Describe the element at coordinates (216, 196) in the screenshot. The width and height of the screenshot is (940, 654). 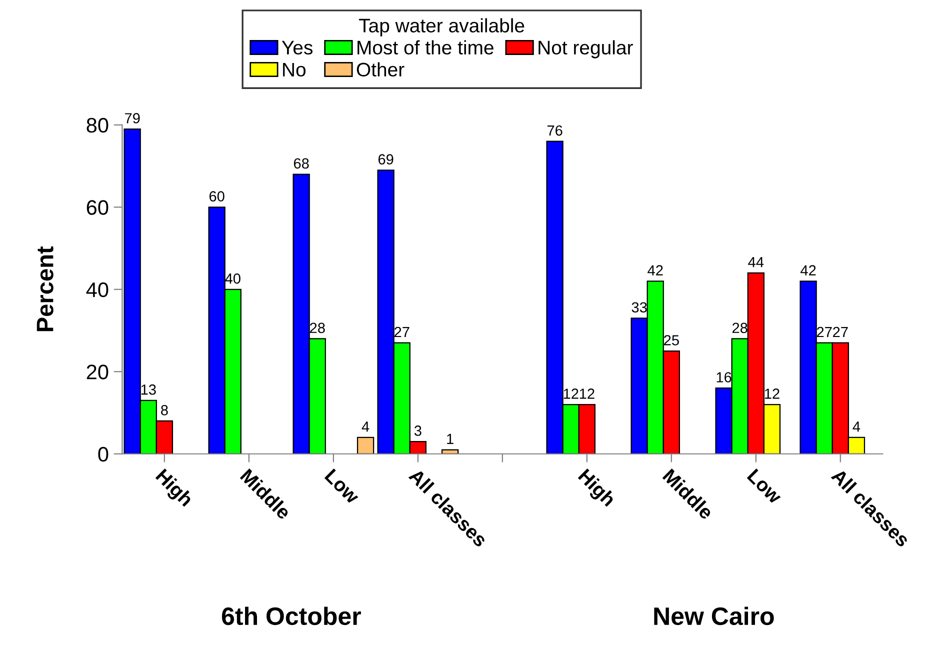
I see `data-label: 60` at that location.